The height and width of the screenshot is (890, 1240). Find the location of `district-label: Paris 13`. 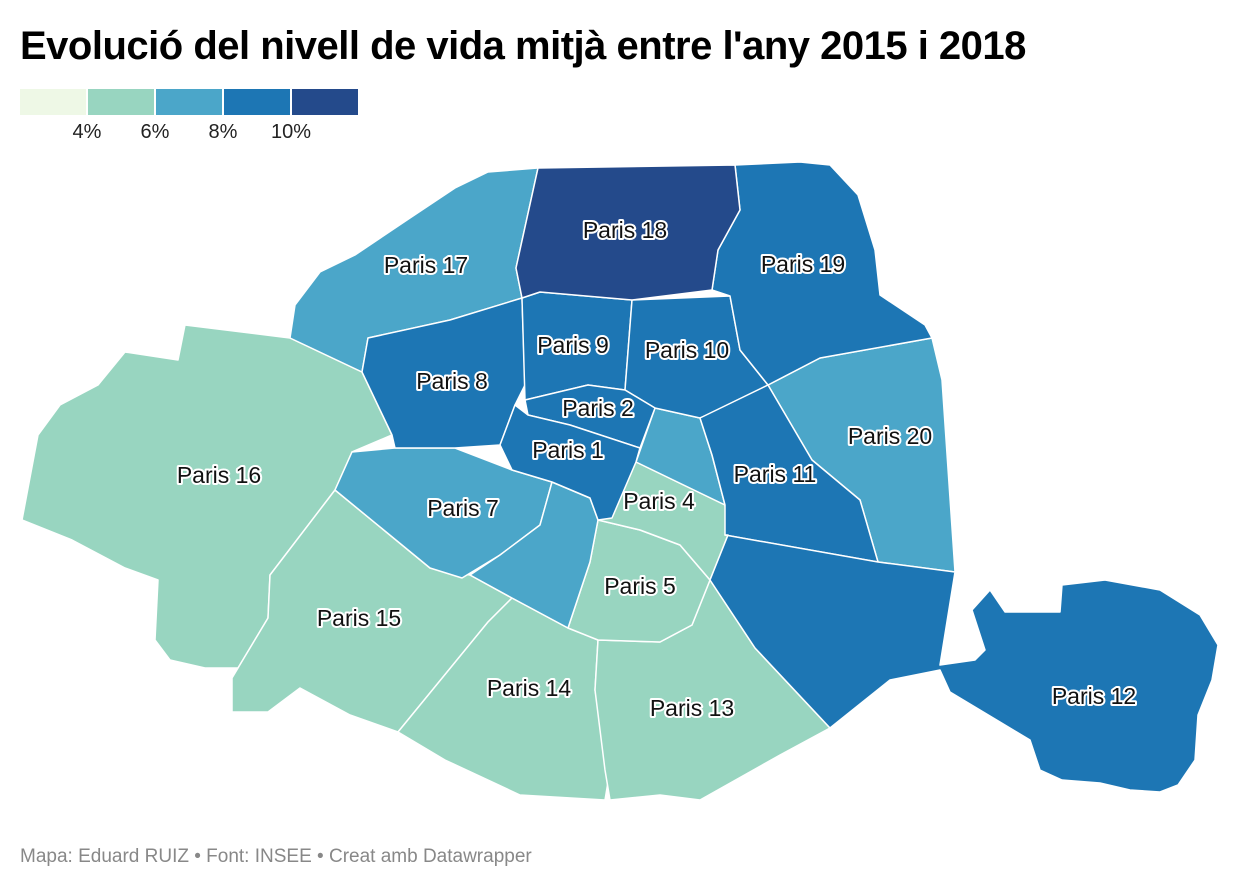

district-label: Paris 13 is located at coordinates (692, 708).